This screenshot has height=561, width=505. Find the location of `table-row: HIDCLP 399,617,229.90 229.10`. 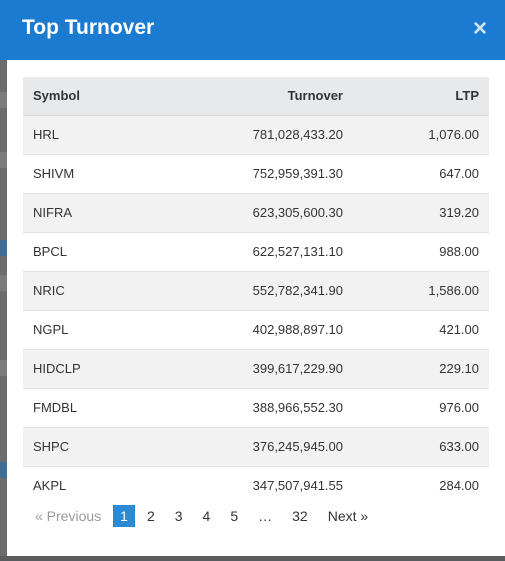

table-row: HIDCLP 399,617,229.90 229.10 is located at coordinates (256, 368).